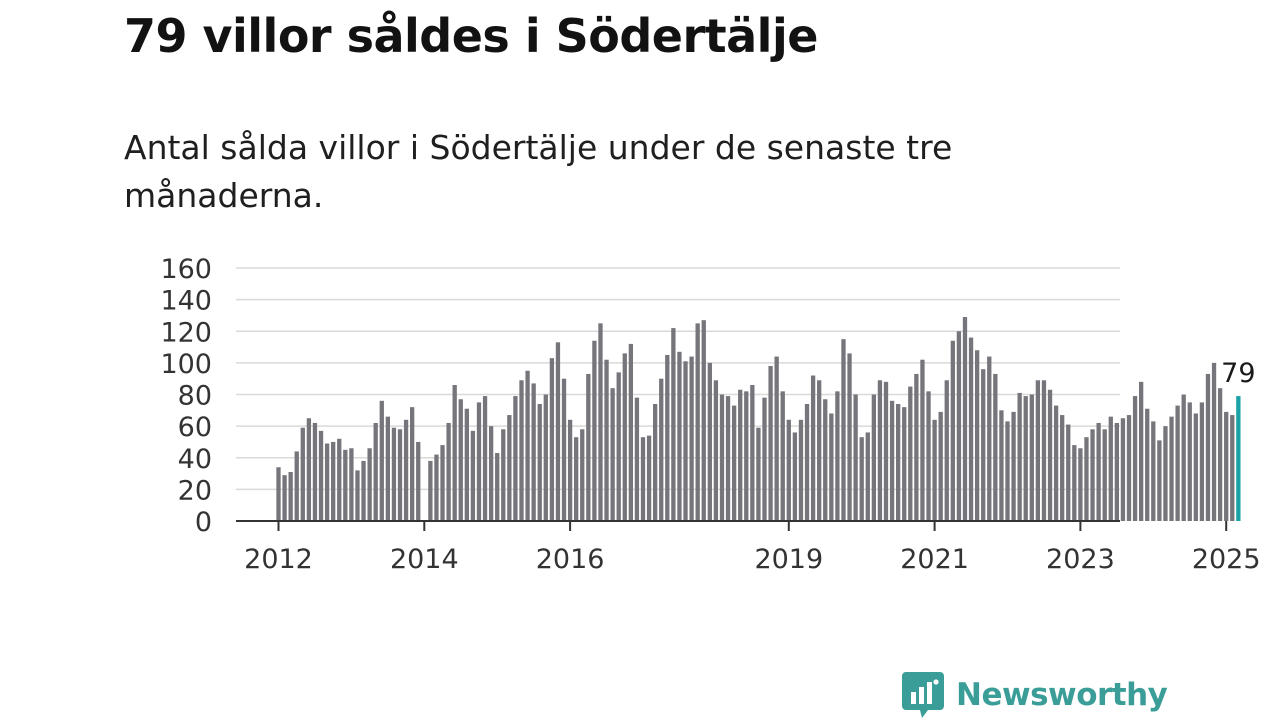  I want to click on latest-value-label: 79, so click(1238, 373).